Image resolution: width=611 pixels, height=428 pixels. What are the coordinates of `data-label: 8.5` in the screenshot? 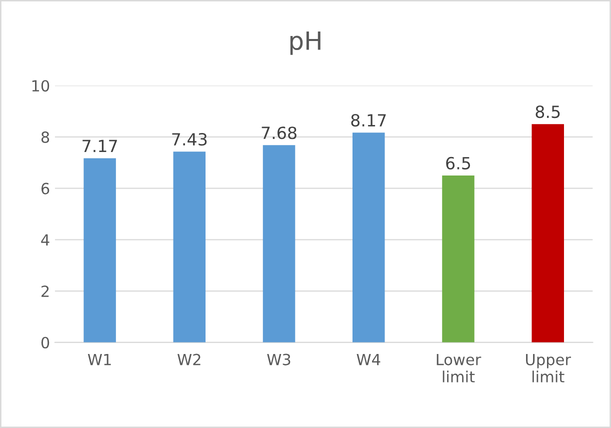 It's located at (548, 112).